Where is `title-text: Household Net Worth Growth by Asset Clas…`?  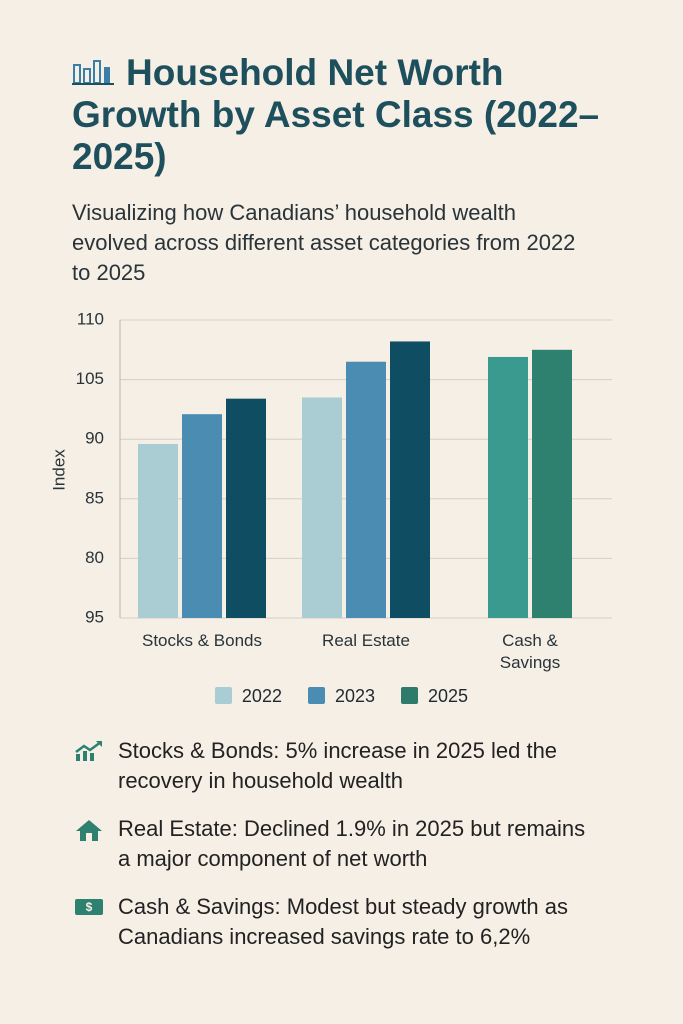
title-text: Household Net Worth Growth by Asset Clas… is located at coordinates (336, 114).